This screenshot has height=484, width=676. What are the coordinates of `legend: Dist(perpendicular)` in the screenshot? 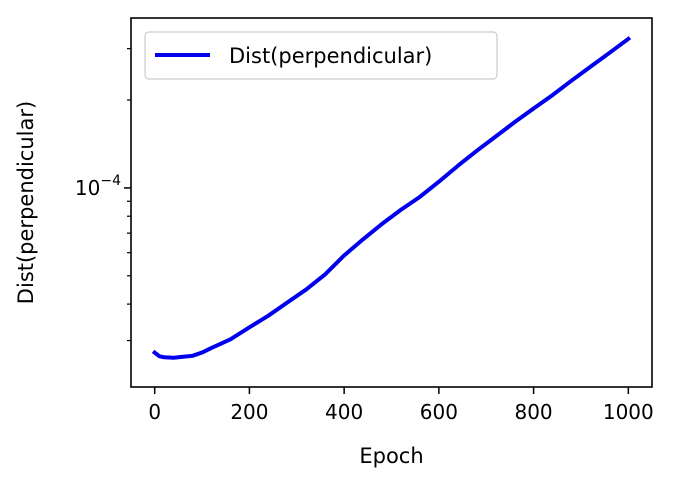 It's located at (321, 55).